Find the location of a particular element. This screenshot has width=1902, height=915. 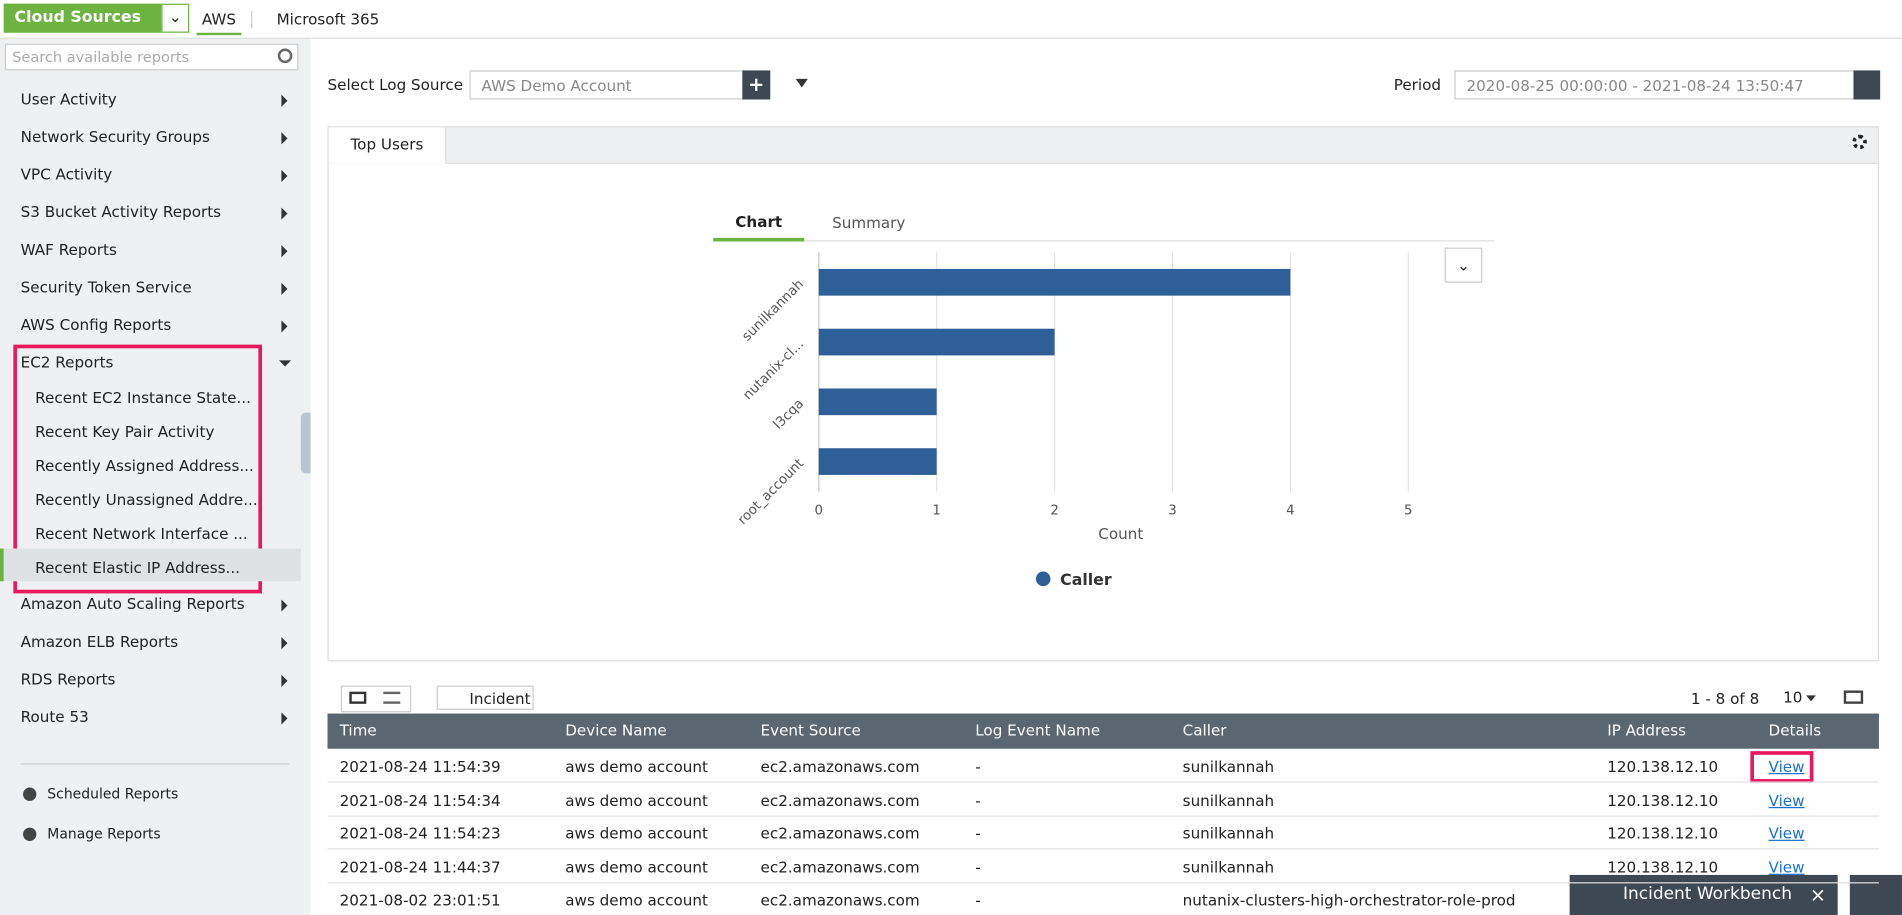

view-tab: Chart is located at coordinates (759, 225).